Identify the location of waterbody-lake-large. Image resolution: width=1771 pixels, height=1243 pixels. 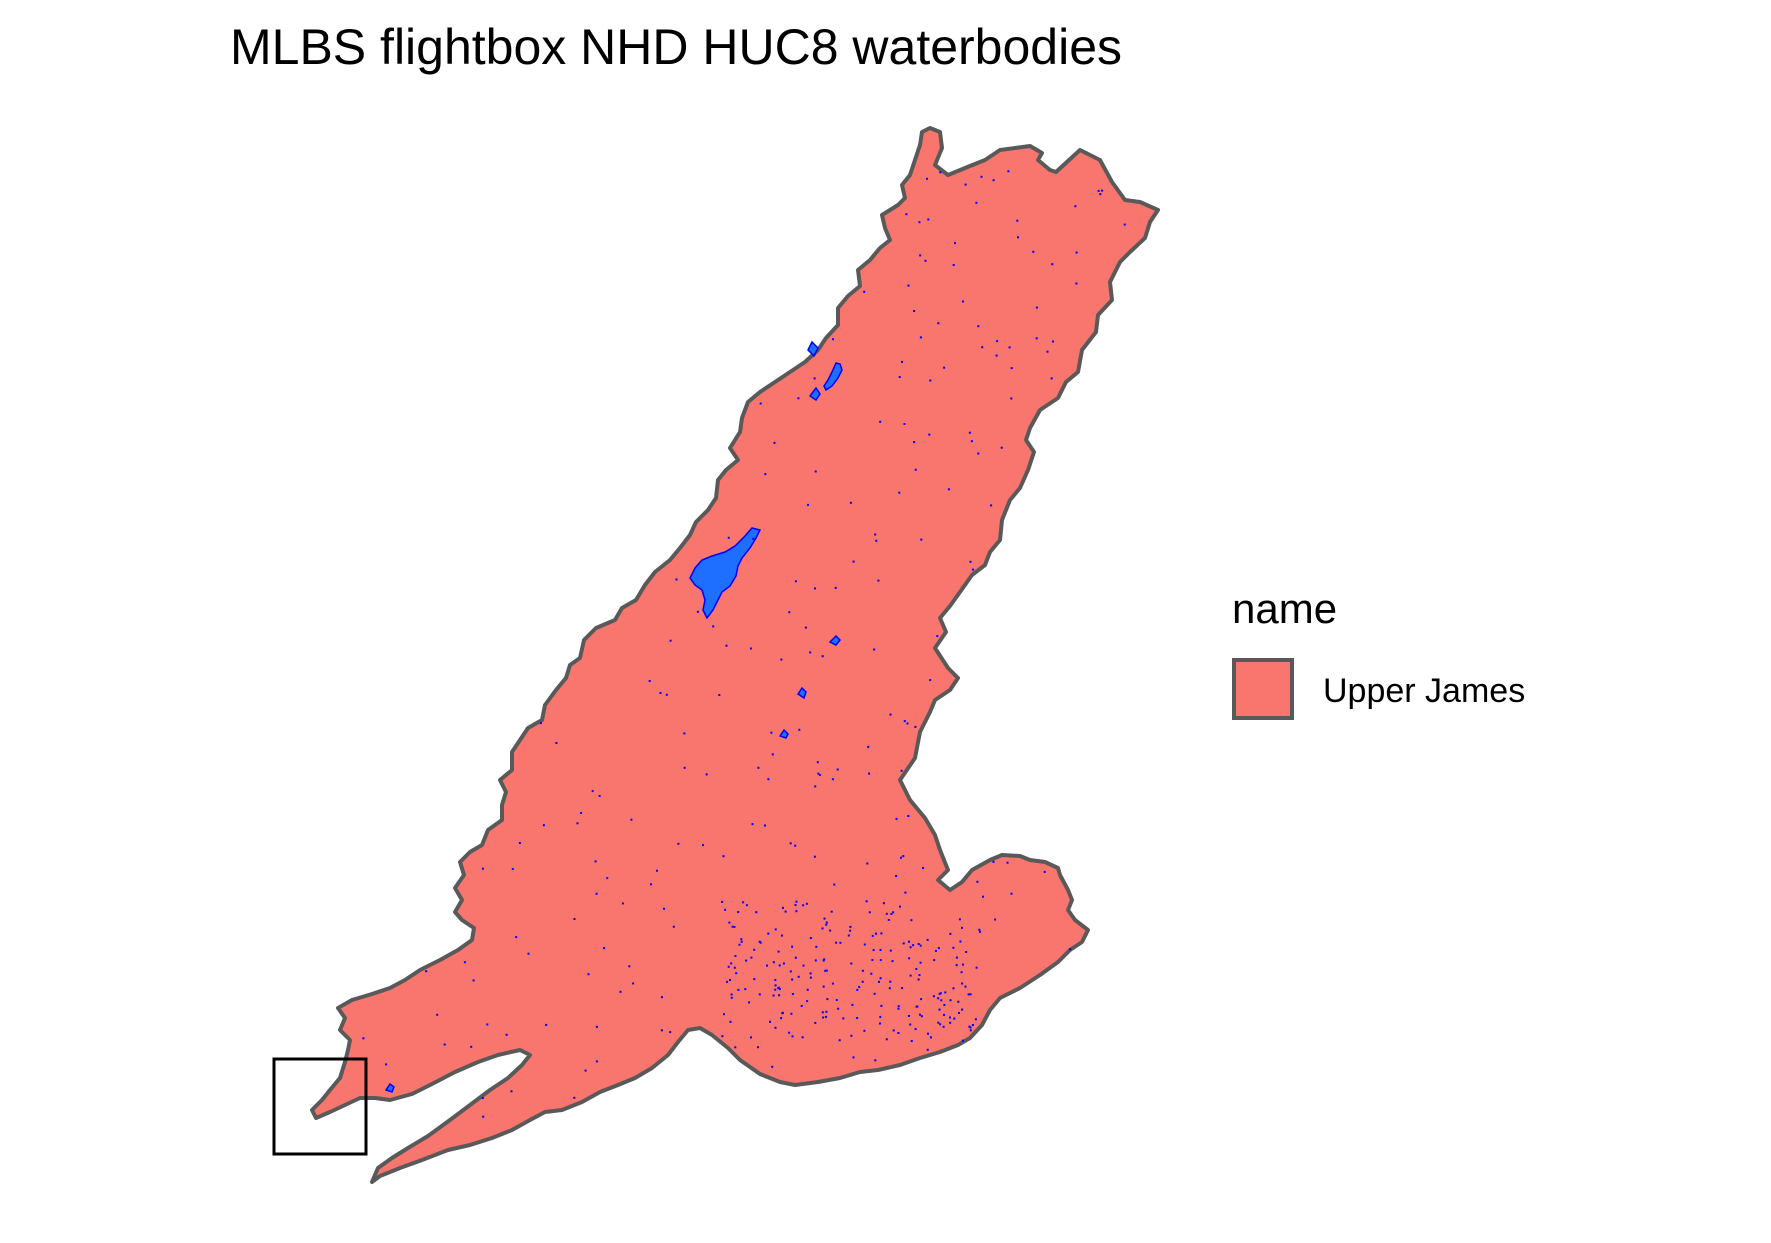
(725, 573).